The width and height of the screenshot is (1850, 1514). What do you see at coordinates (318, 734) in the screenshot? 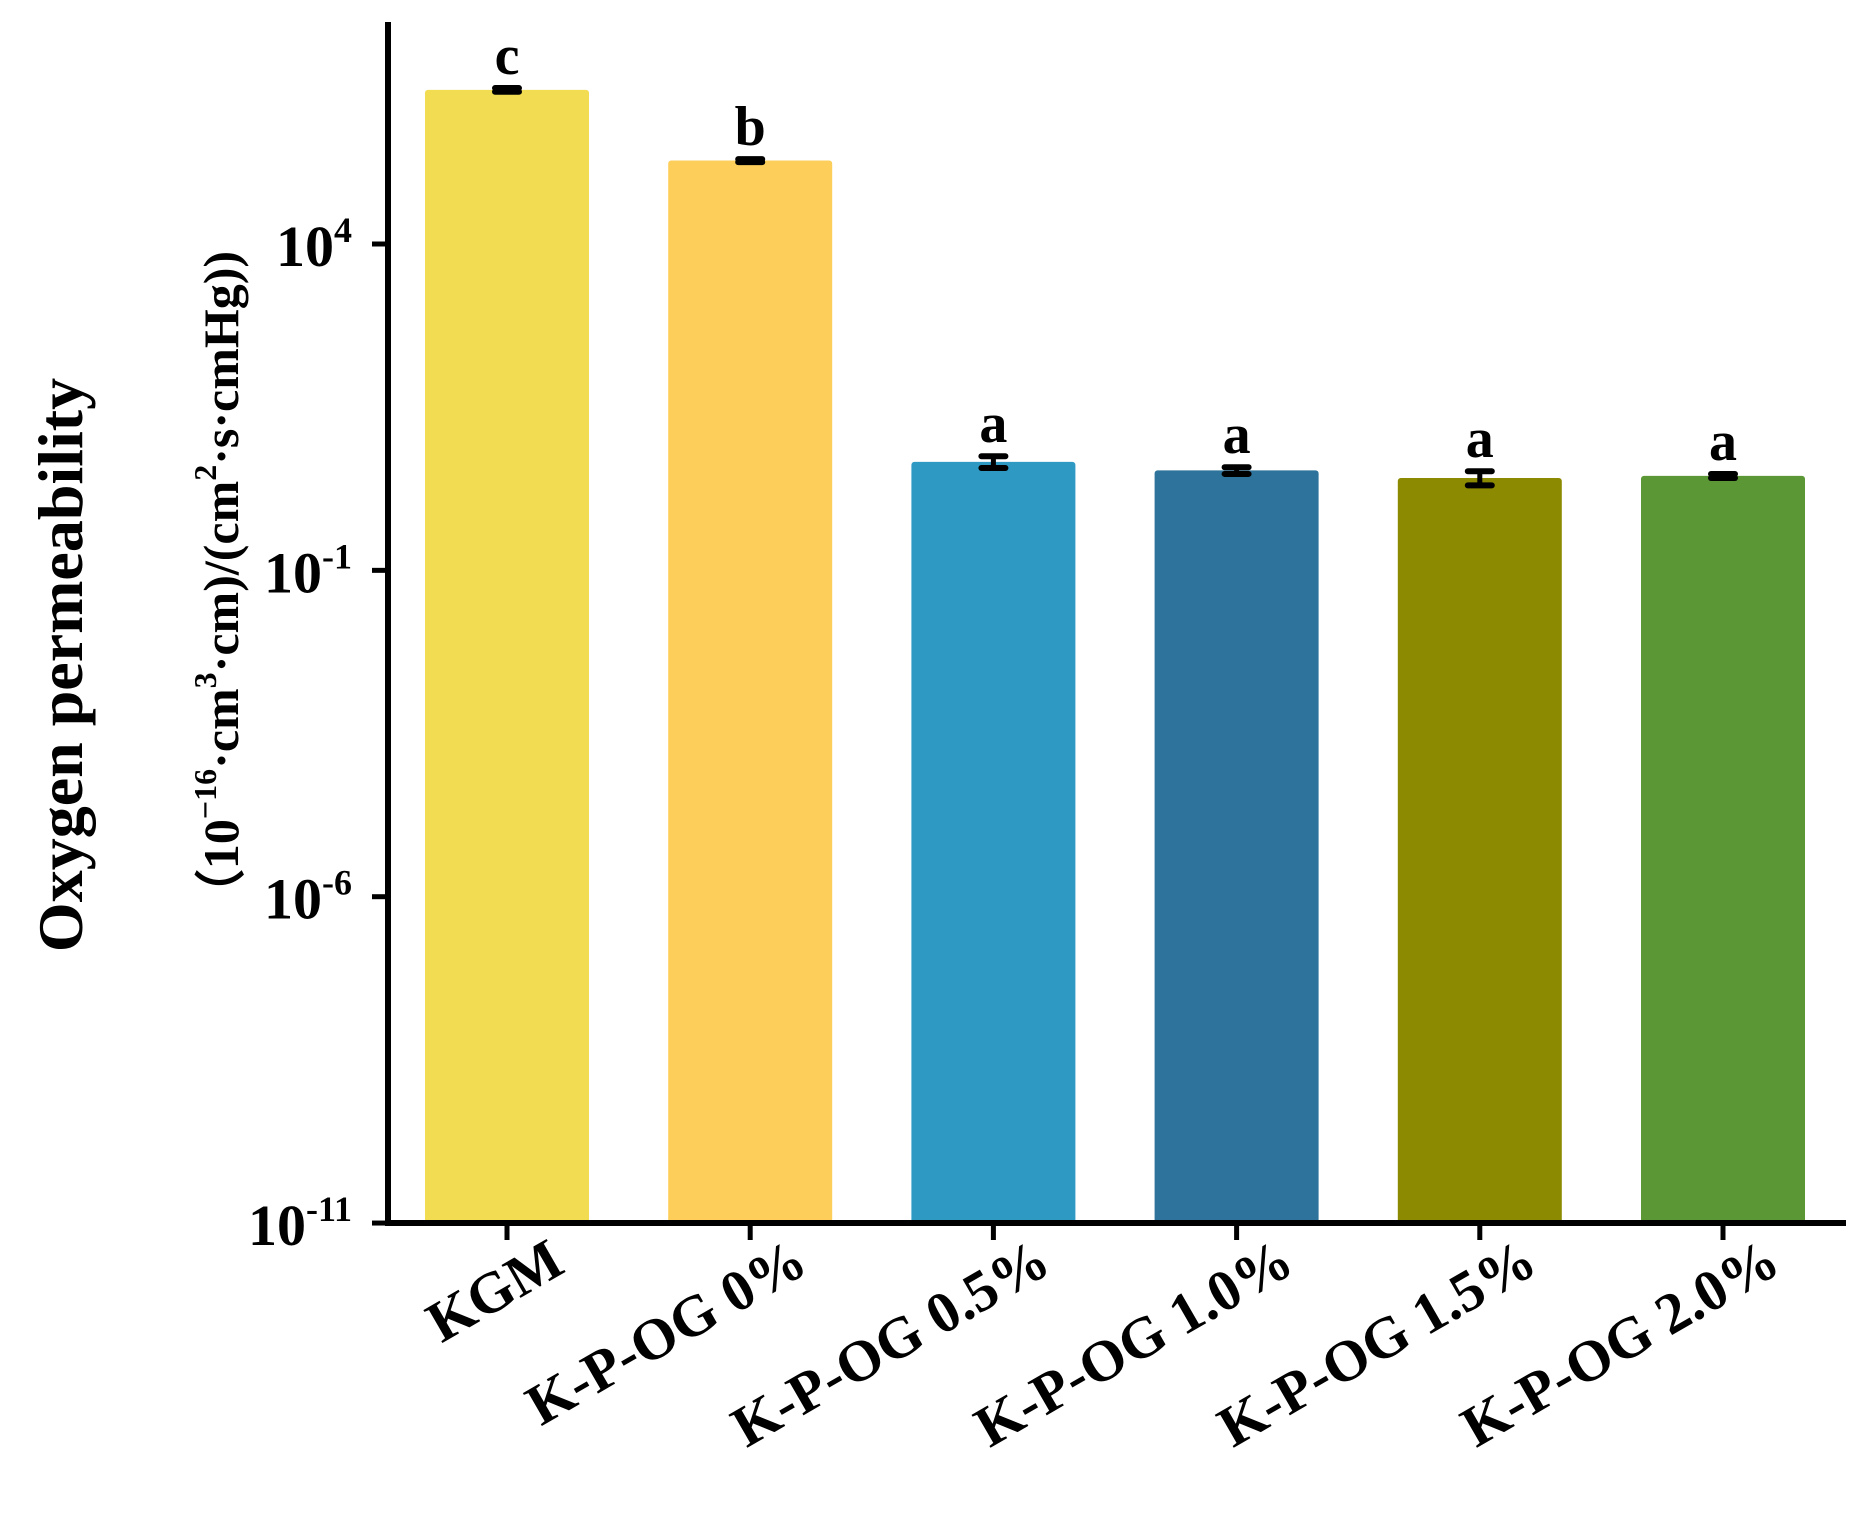
I see `y-axis-ticks: 10⁴ 10⁻¹ 10⁻⁶ 10⁻¹¹` at bounding box center [318, 734].